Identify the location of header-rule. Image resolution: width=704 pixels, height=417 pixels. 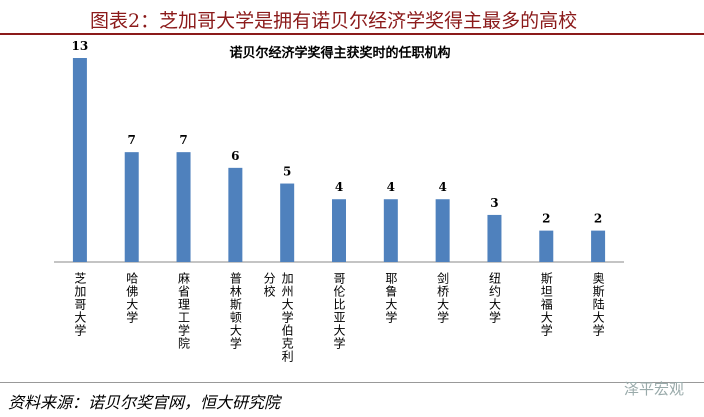
(352, 34).